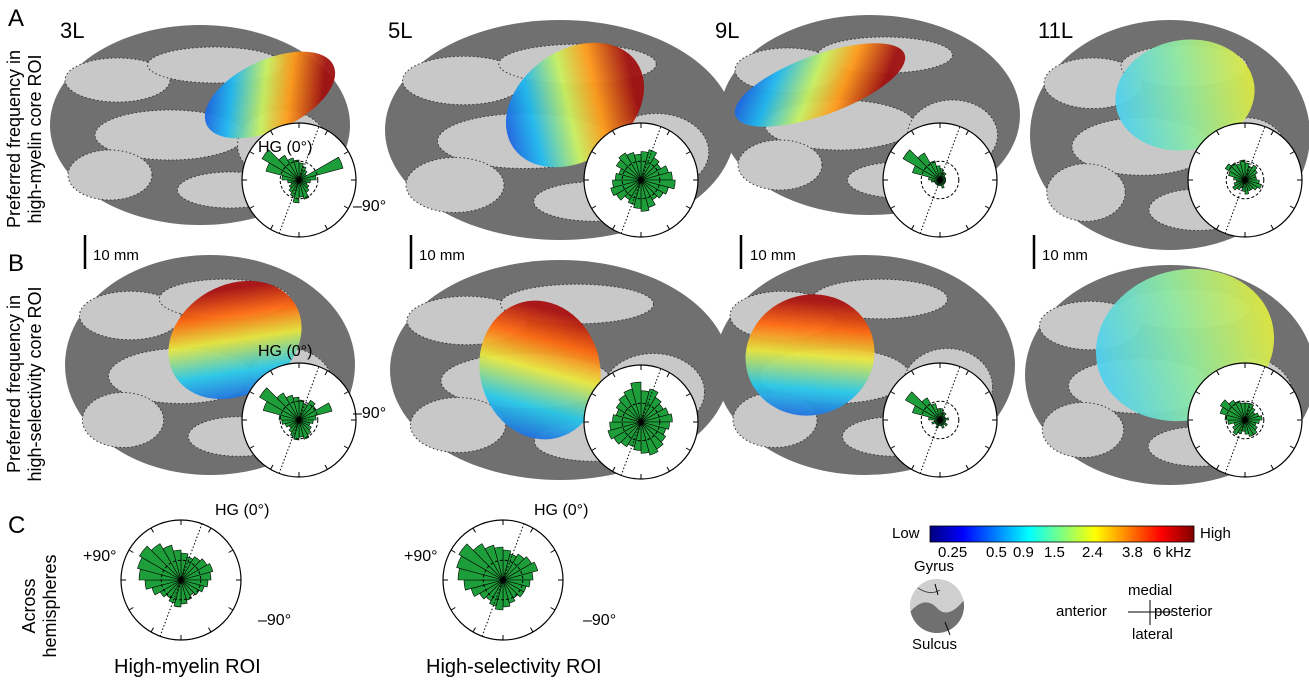  Describe the element at coordinates (370, 413) in the screenshot. I see `minus90-label-b: –90°` at that location.